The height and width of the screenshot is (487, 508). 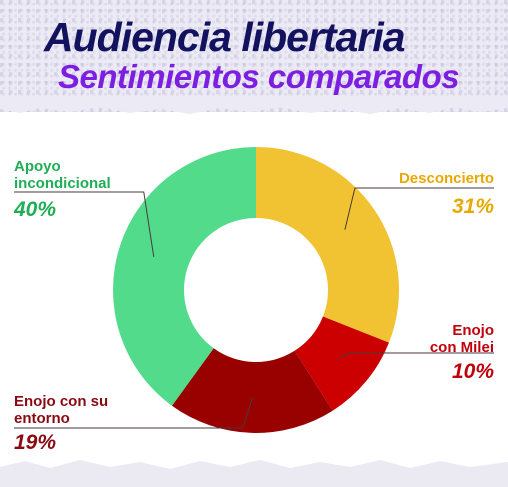 I want to click on chart-title: Audiencia libertaria, so click(x=225, y=37).